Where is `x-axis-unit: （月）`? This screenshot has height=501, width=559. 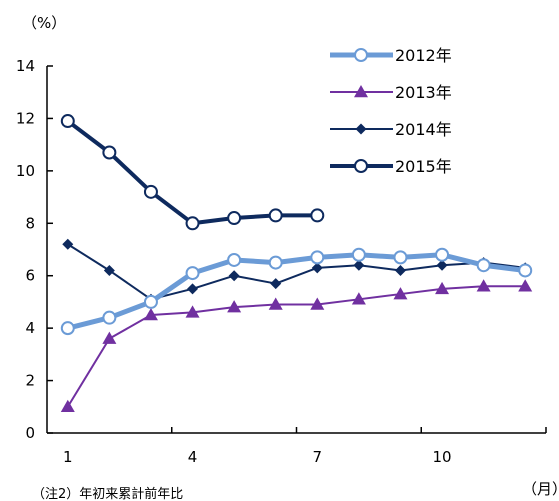 x-axis-unit: （月） is located at coordinates (540, 489).